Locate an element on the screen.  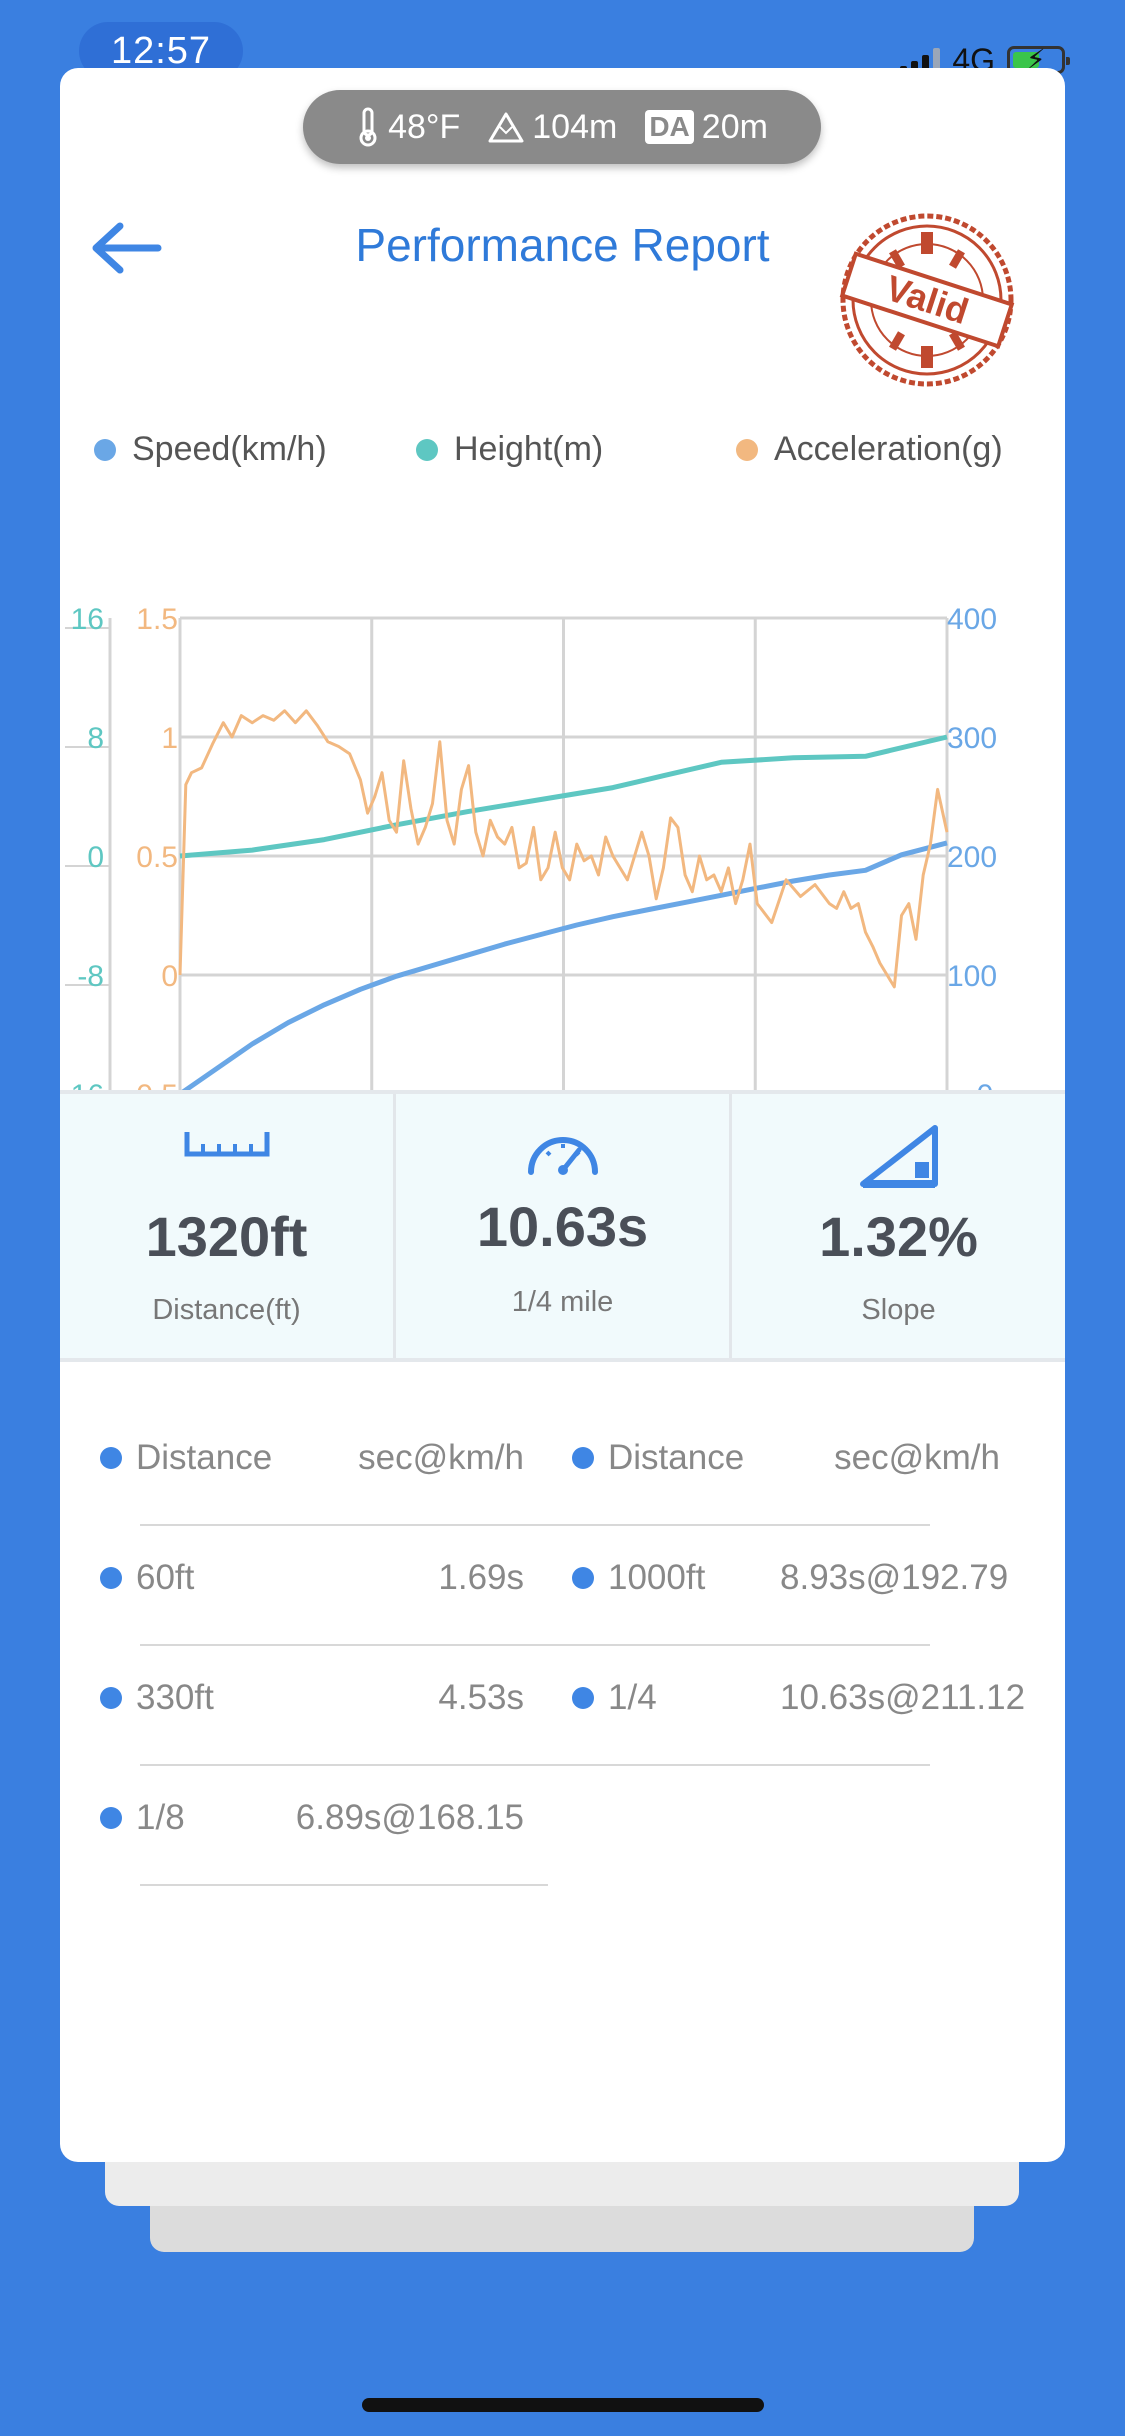
temperature-item: 48°F is located at coordinates (408, 127).